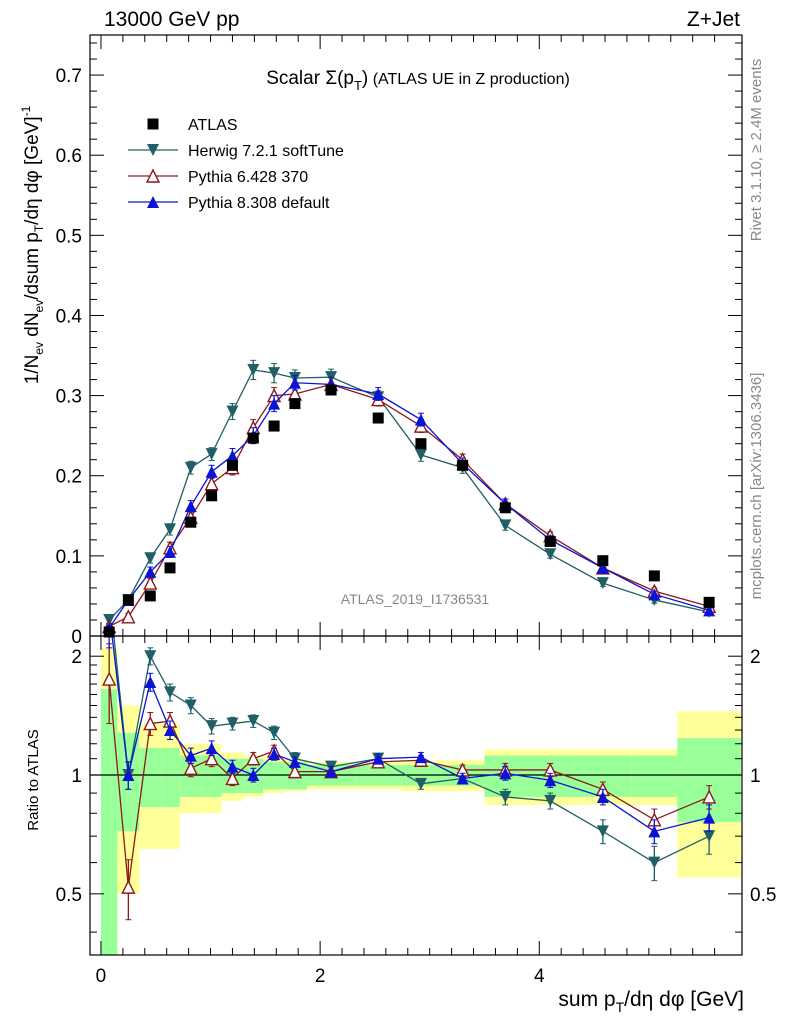 The width and height of the screenshot is (786, 1024). I want to click on title-rest: (ATLAS UE in Z production), so click(469, 79).